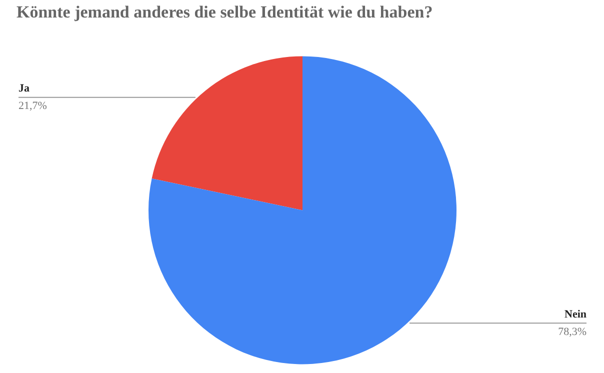  I want to click on data-label: 78,3%, so click(572, 332).